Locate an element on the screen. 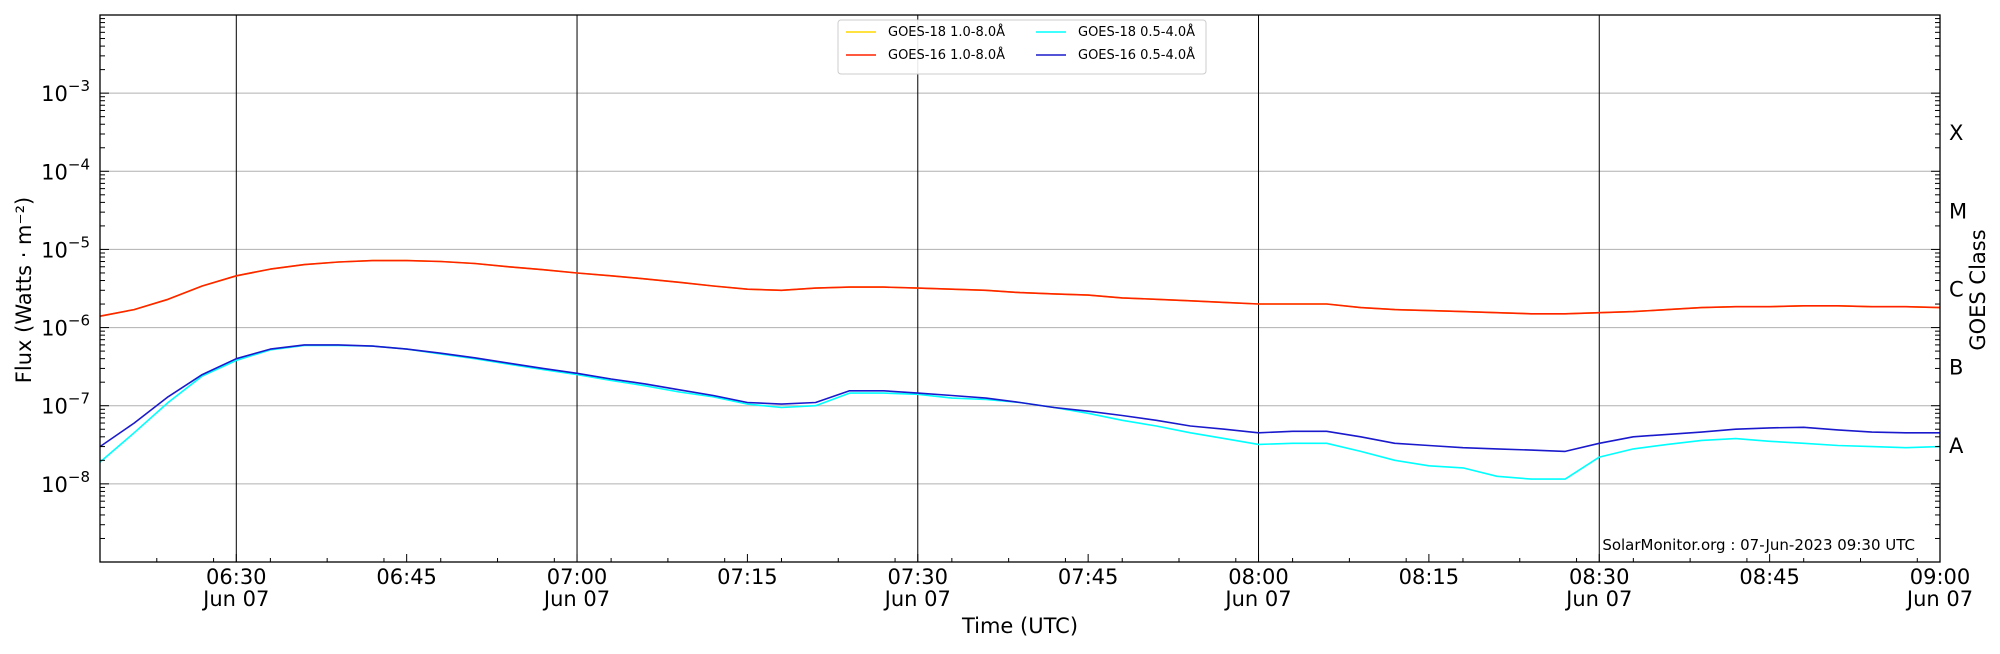 This screenshot has height=654, width=2000. goes-class-label: A is located at coordinates (1956, 446).